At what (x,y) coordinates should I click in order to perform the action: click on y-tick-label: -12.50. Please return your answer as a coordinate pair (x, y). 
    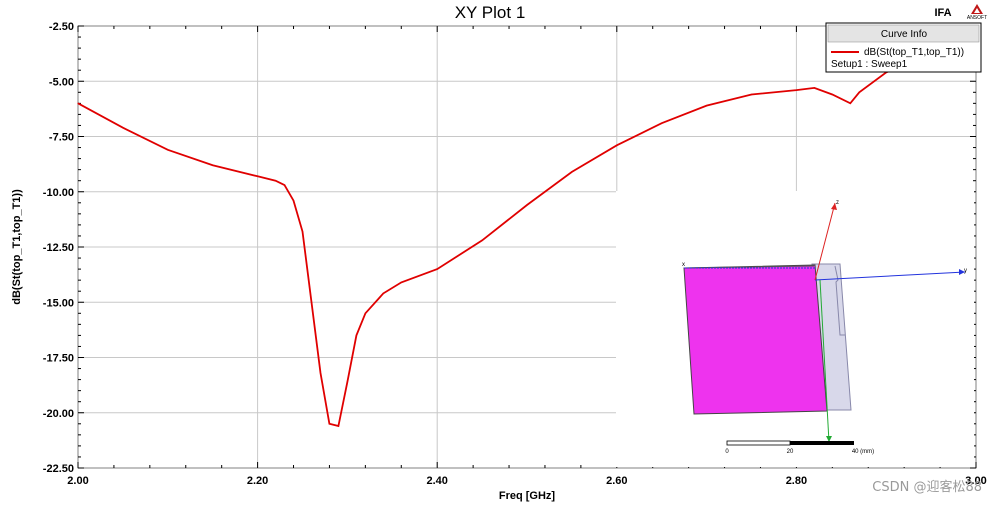
    Looking at the image, I should click on (58, 248).